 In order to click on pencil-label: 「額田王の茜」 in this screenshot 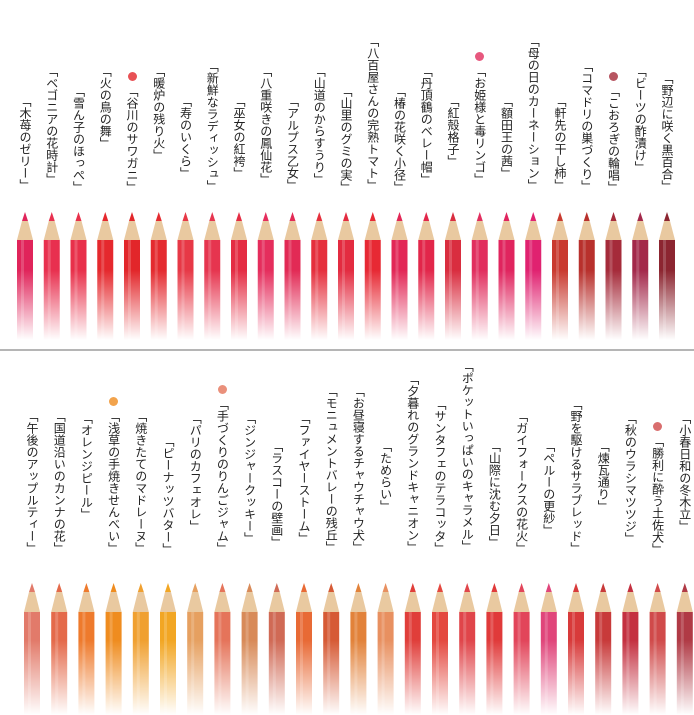, I will do `click(506, 137)`.